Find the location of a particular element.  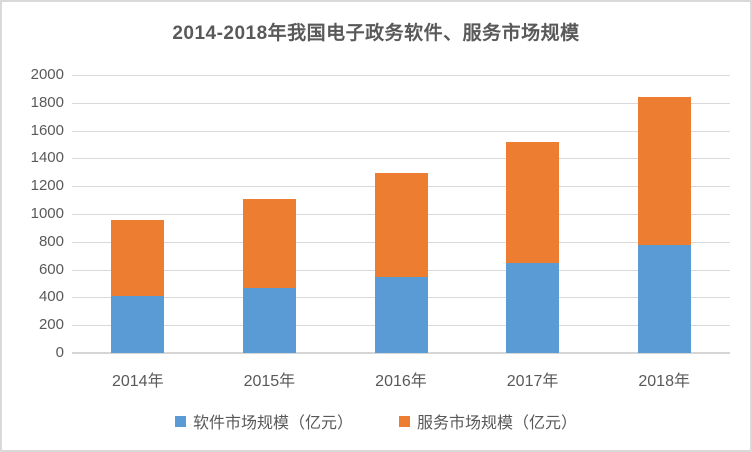

y-axis-tick-label-400: 400 is located at coordinates (51, 297).